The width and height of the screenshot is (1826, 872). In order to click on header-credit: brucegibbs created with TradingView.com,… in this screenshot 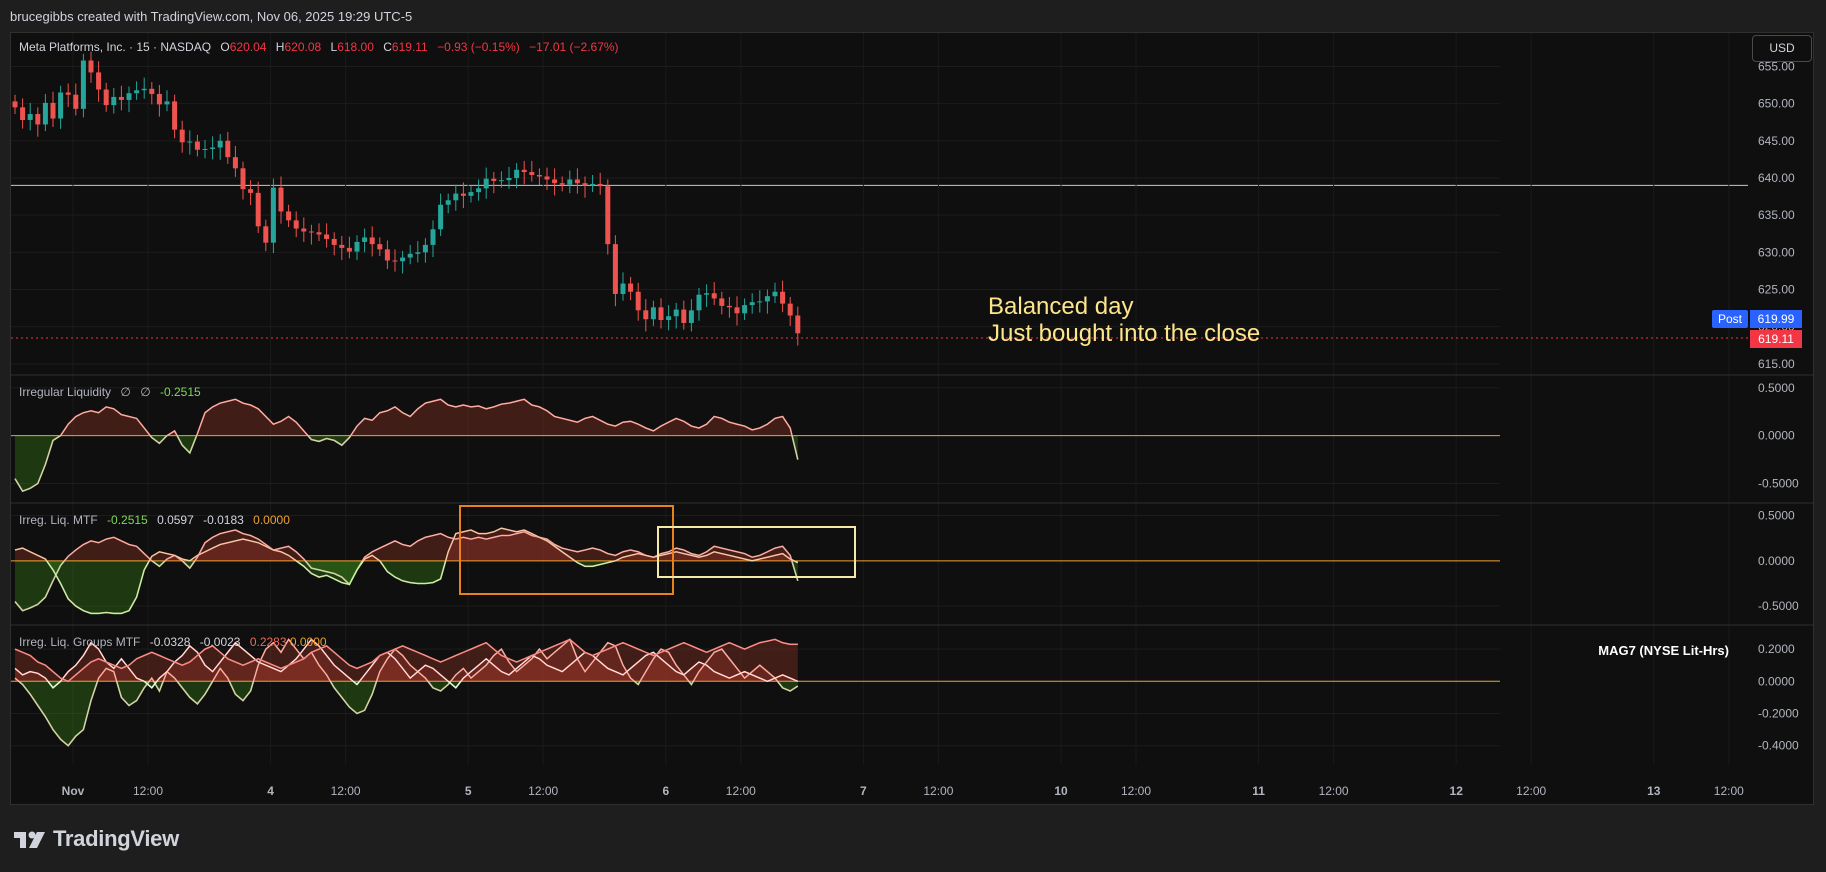, I will do `click(211, 16)`.